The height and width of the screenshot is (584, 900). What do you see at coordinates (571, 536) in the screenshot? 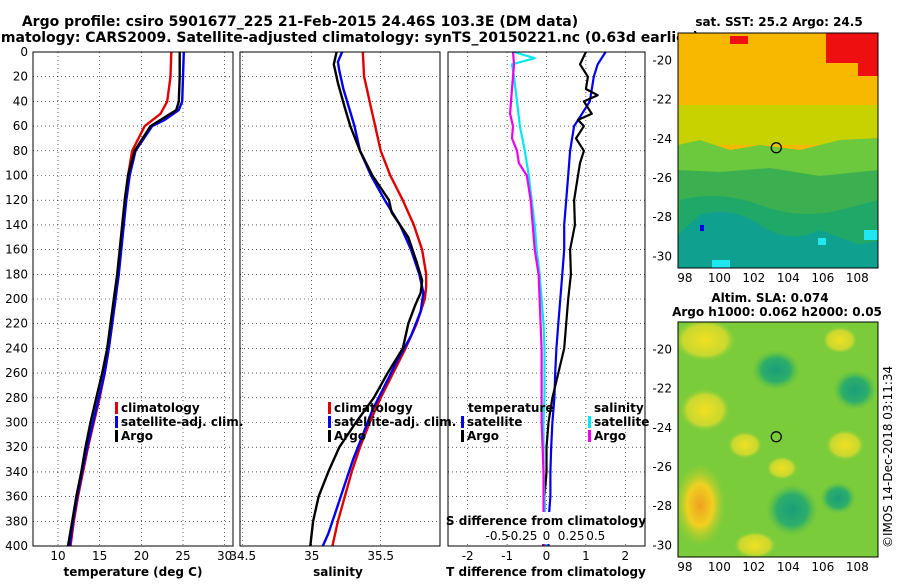
I see `s-tick-label: 0.25` at bounding box center [571, 536].